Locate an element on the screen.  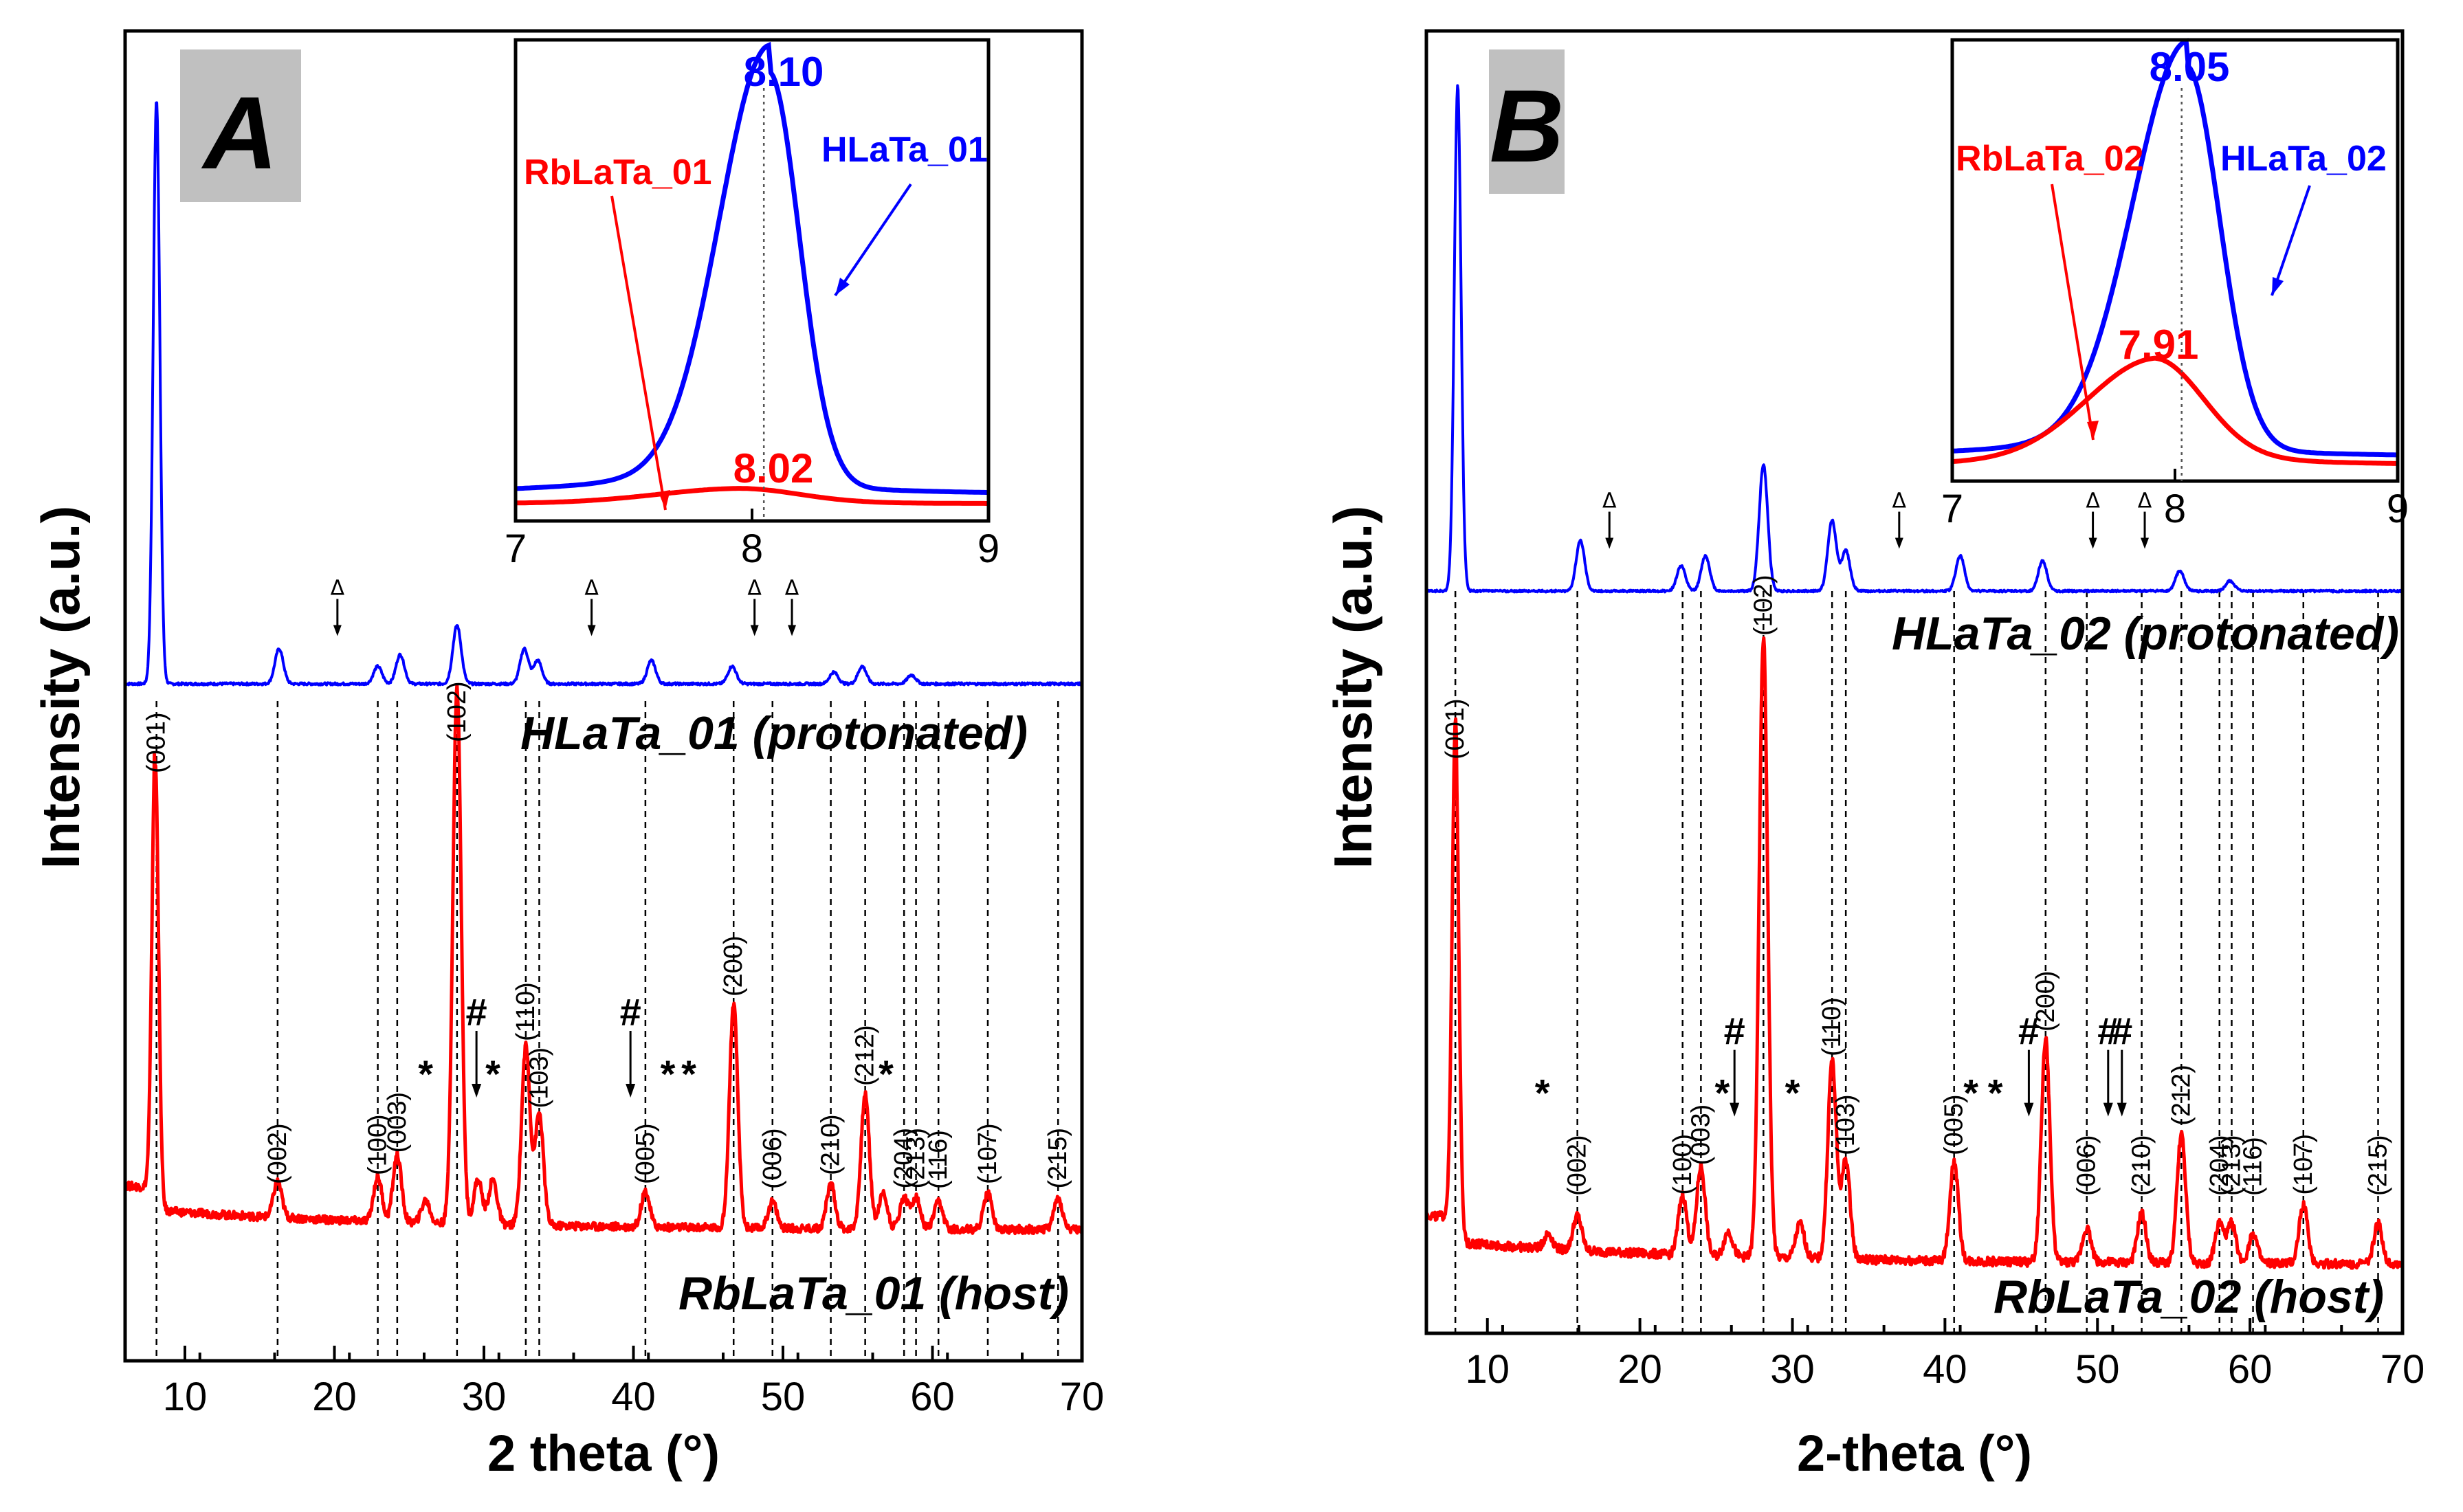
x-tick-label: 30 is located at coordinates (484, 1397).